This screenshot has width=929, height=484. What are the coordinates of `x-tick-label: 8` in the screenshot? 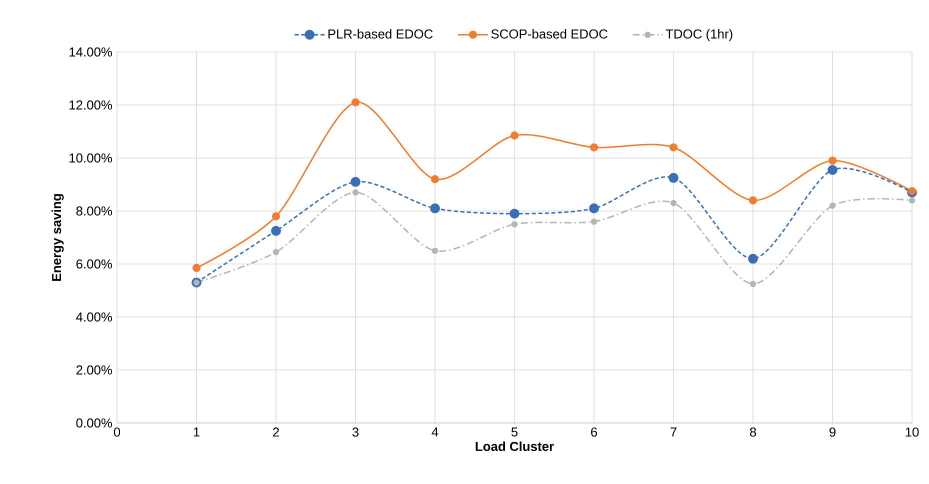 It's located at (753, 432).